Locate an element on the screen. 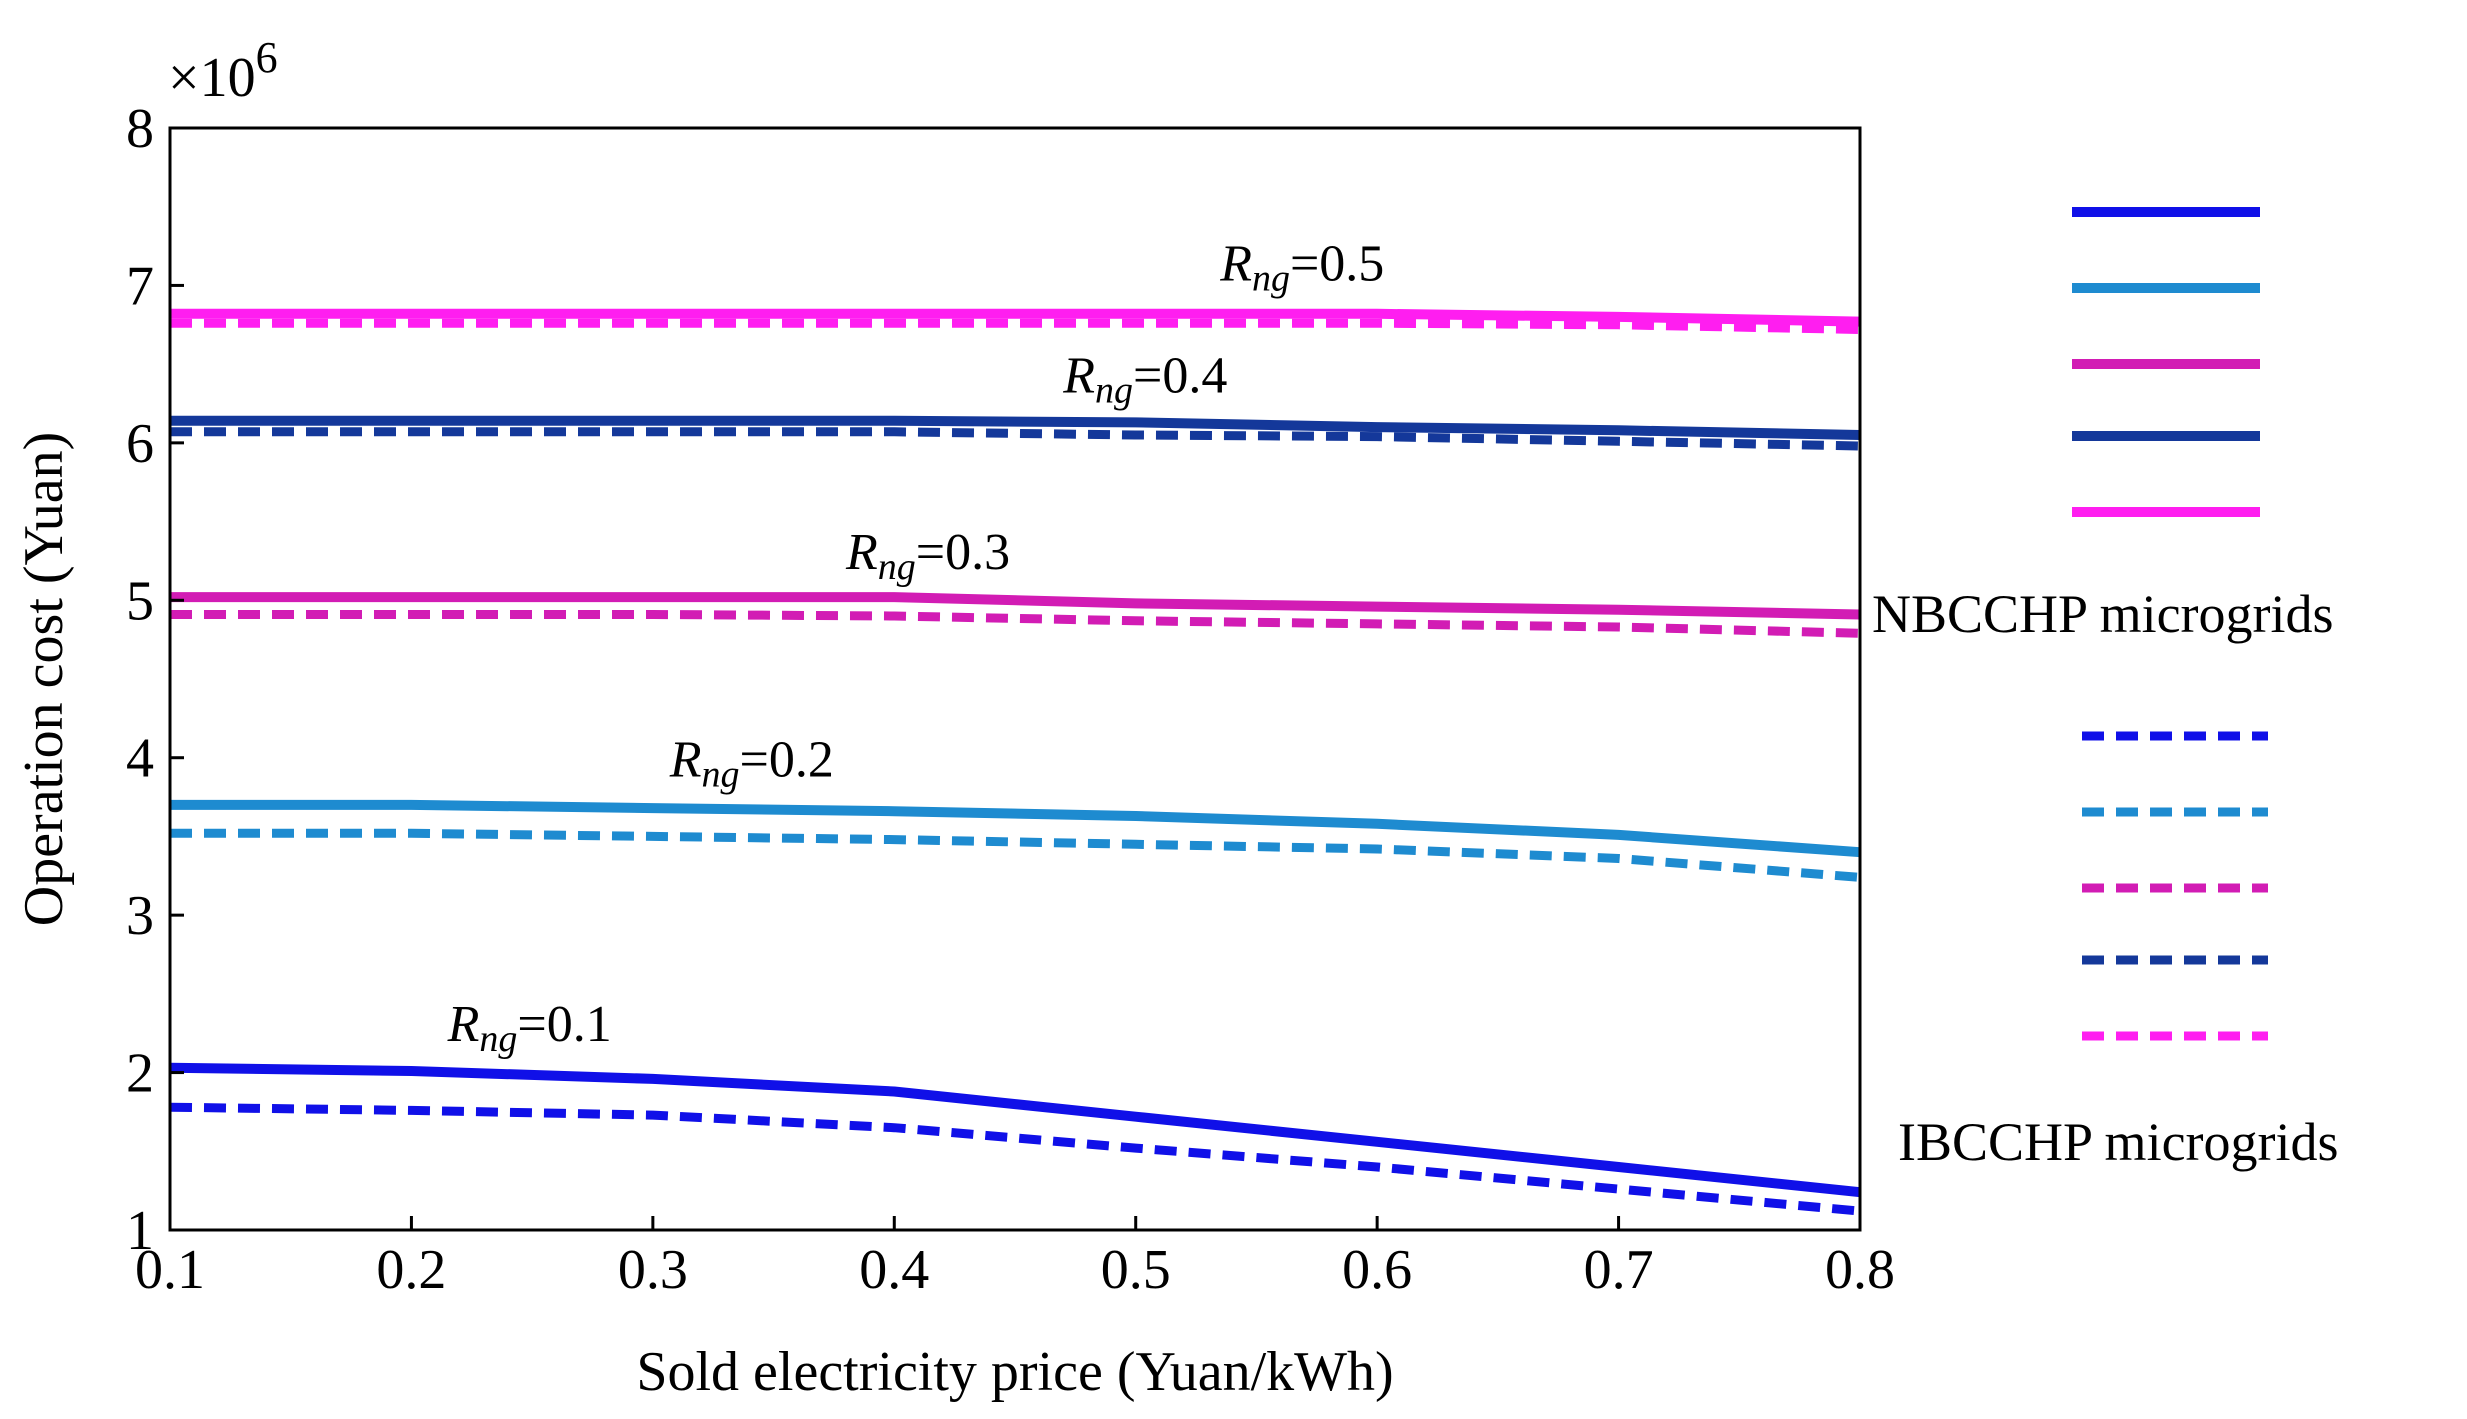 This screenshot has height=1419, width=2467. y-tick-label: 7 is located at coordinates (140, 286).